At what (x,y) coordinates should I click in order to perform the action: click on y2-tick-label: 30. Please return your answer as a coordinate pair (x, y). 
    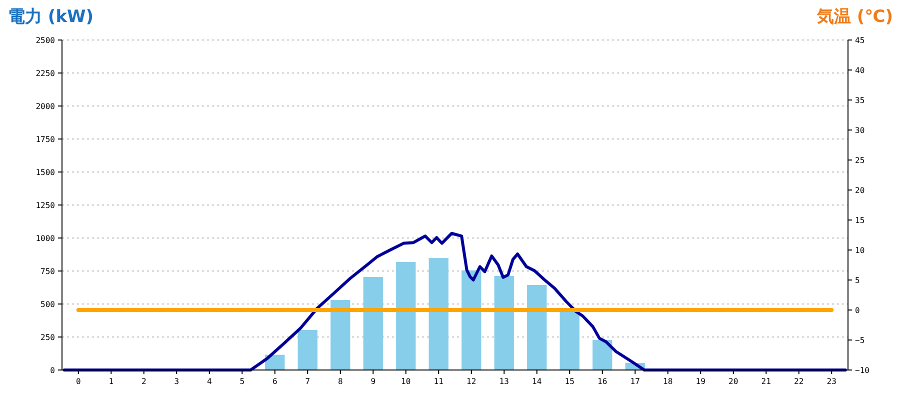
    Looking at the image, I should click on (860, 130).